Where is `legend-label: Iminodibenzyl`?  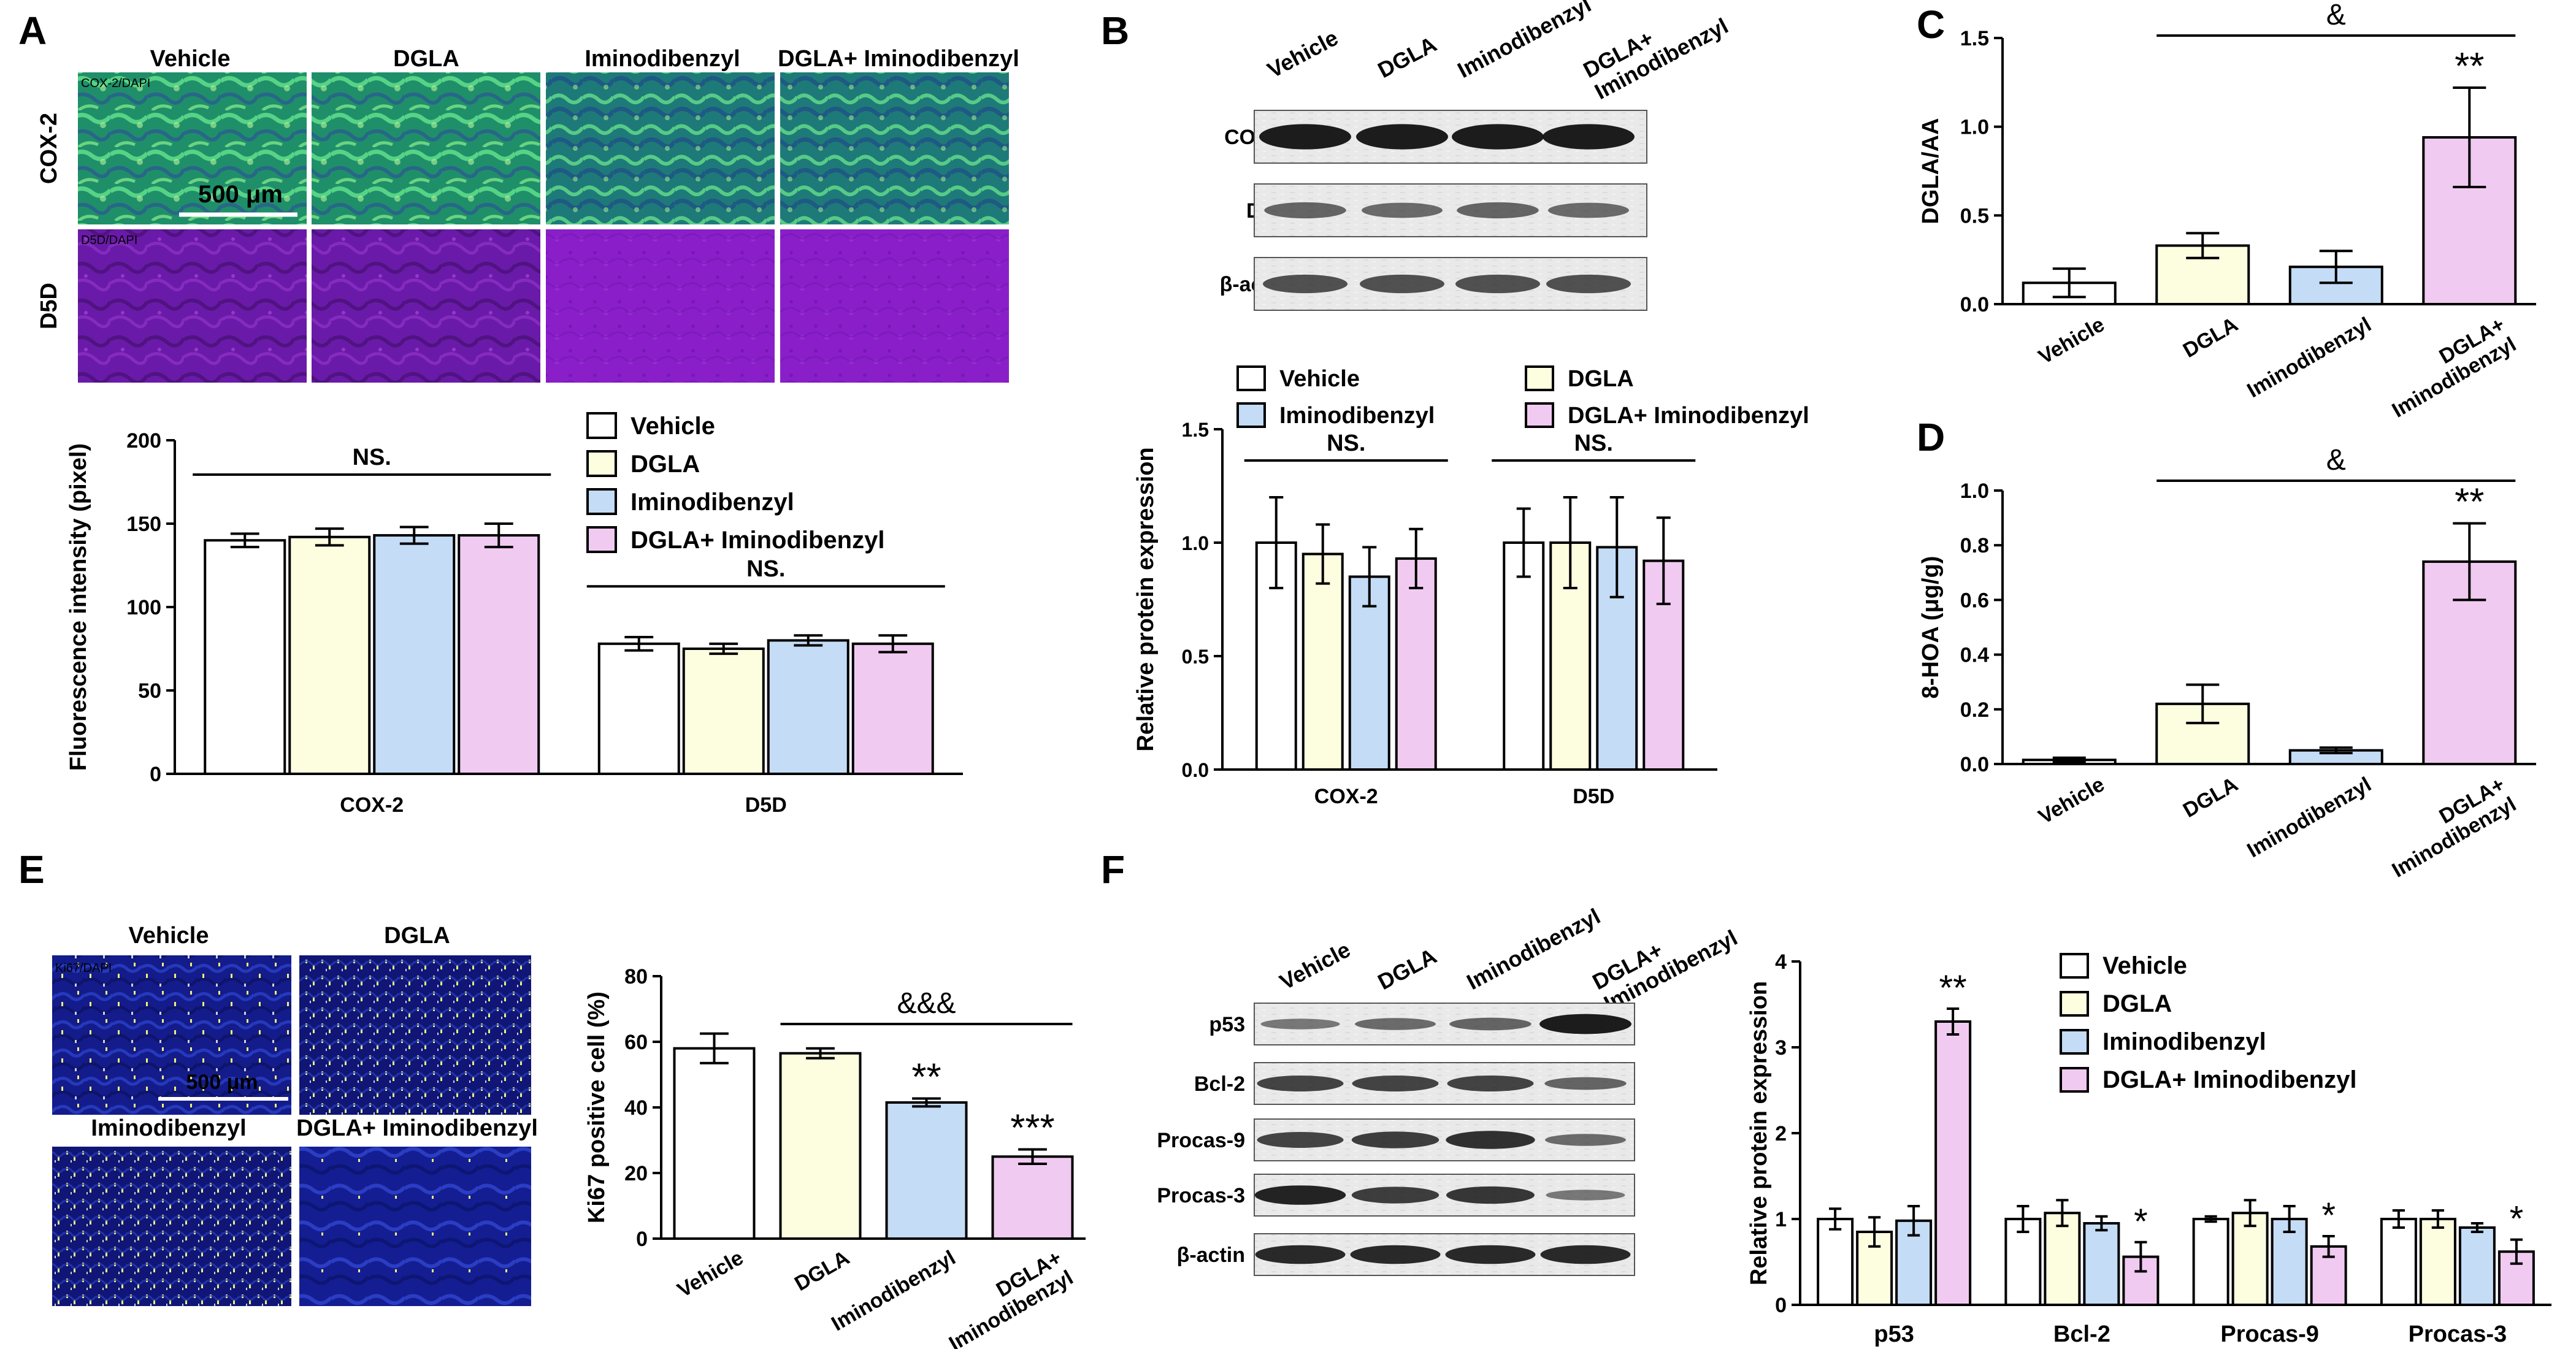 legend-label: Iminodibenzyl is located at coordinates (2184, 1041).